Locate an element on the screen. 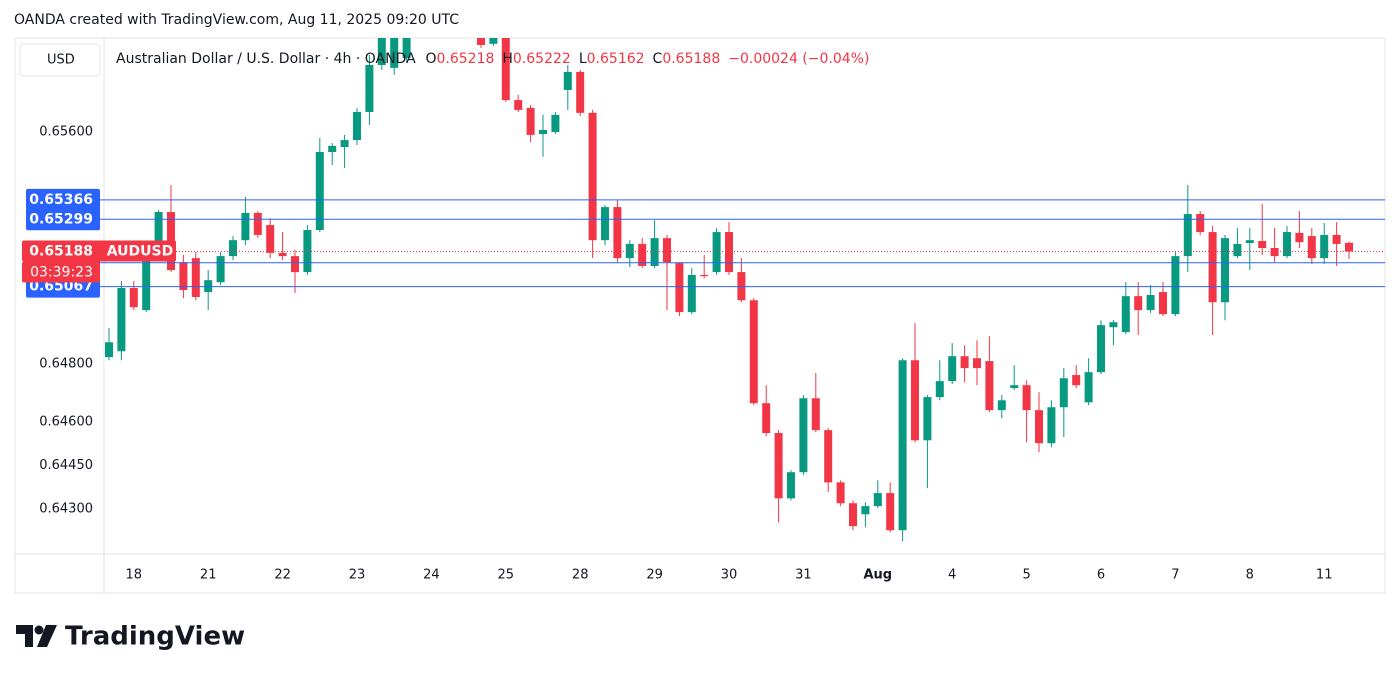 The width and height of the screenshot is (1400, 677). price-line-label: 0.65299 is located at coordinates (61, 219).